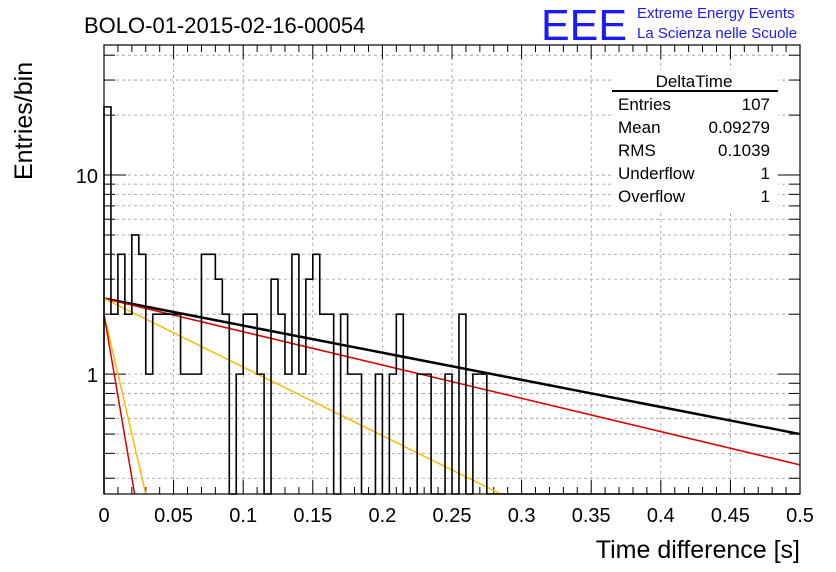 Image resolution: width=836 pixels, height=572 pixels. What do you see at coordinates (591, 516) in the screenshot?
I see `x-tick-label: 0.35` at bounding box center [591, 516].